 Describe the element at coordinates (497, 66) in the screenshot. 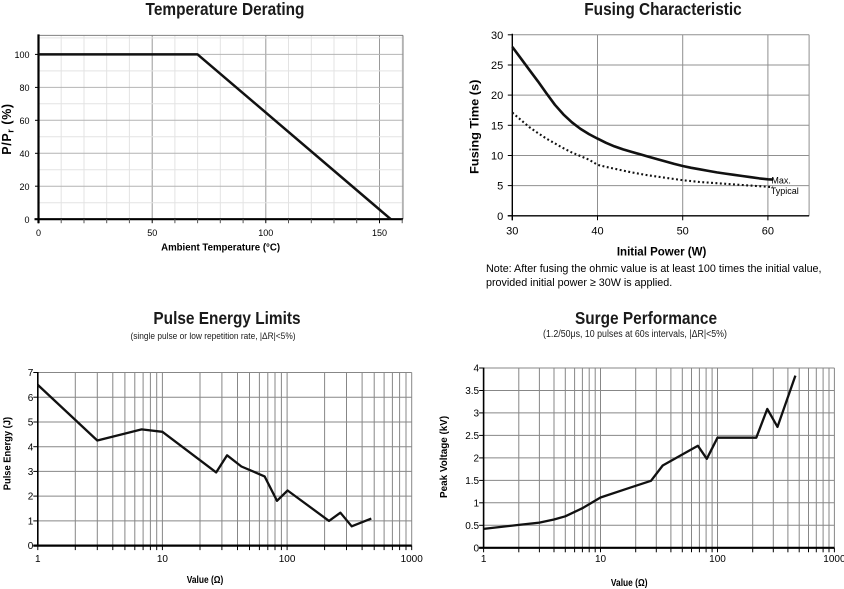

I see `svg-text: 25` at that location.